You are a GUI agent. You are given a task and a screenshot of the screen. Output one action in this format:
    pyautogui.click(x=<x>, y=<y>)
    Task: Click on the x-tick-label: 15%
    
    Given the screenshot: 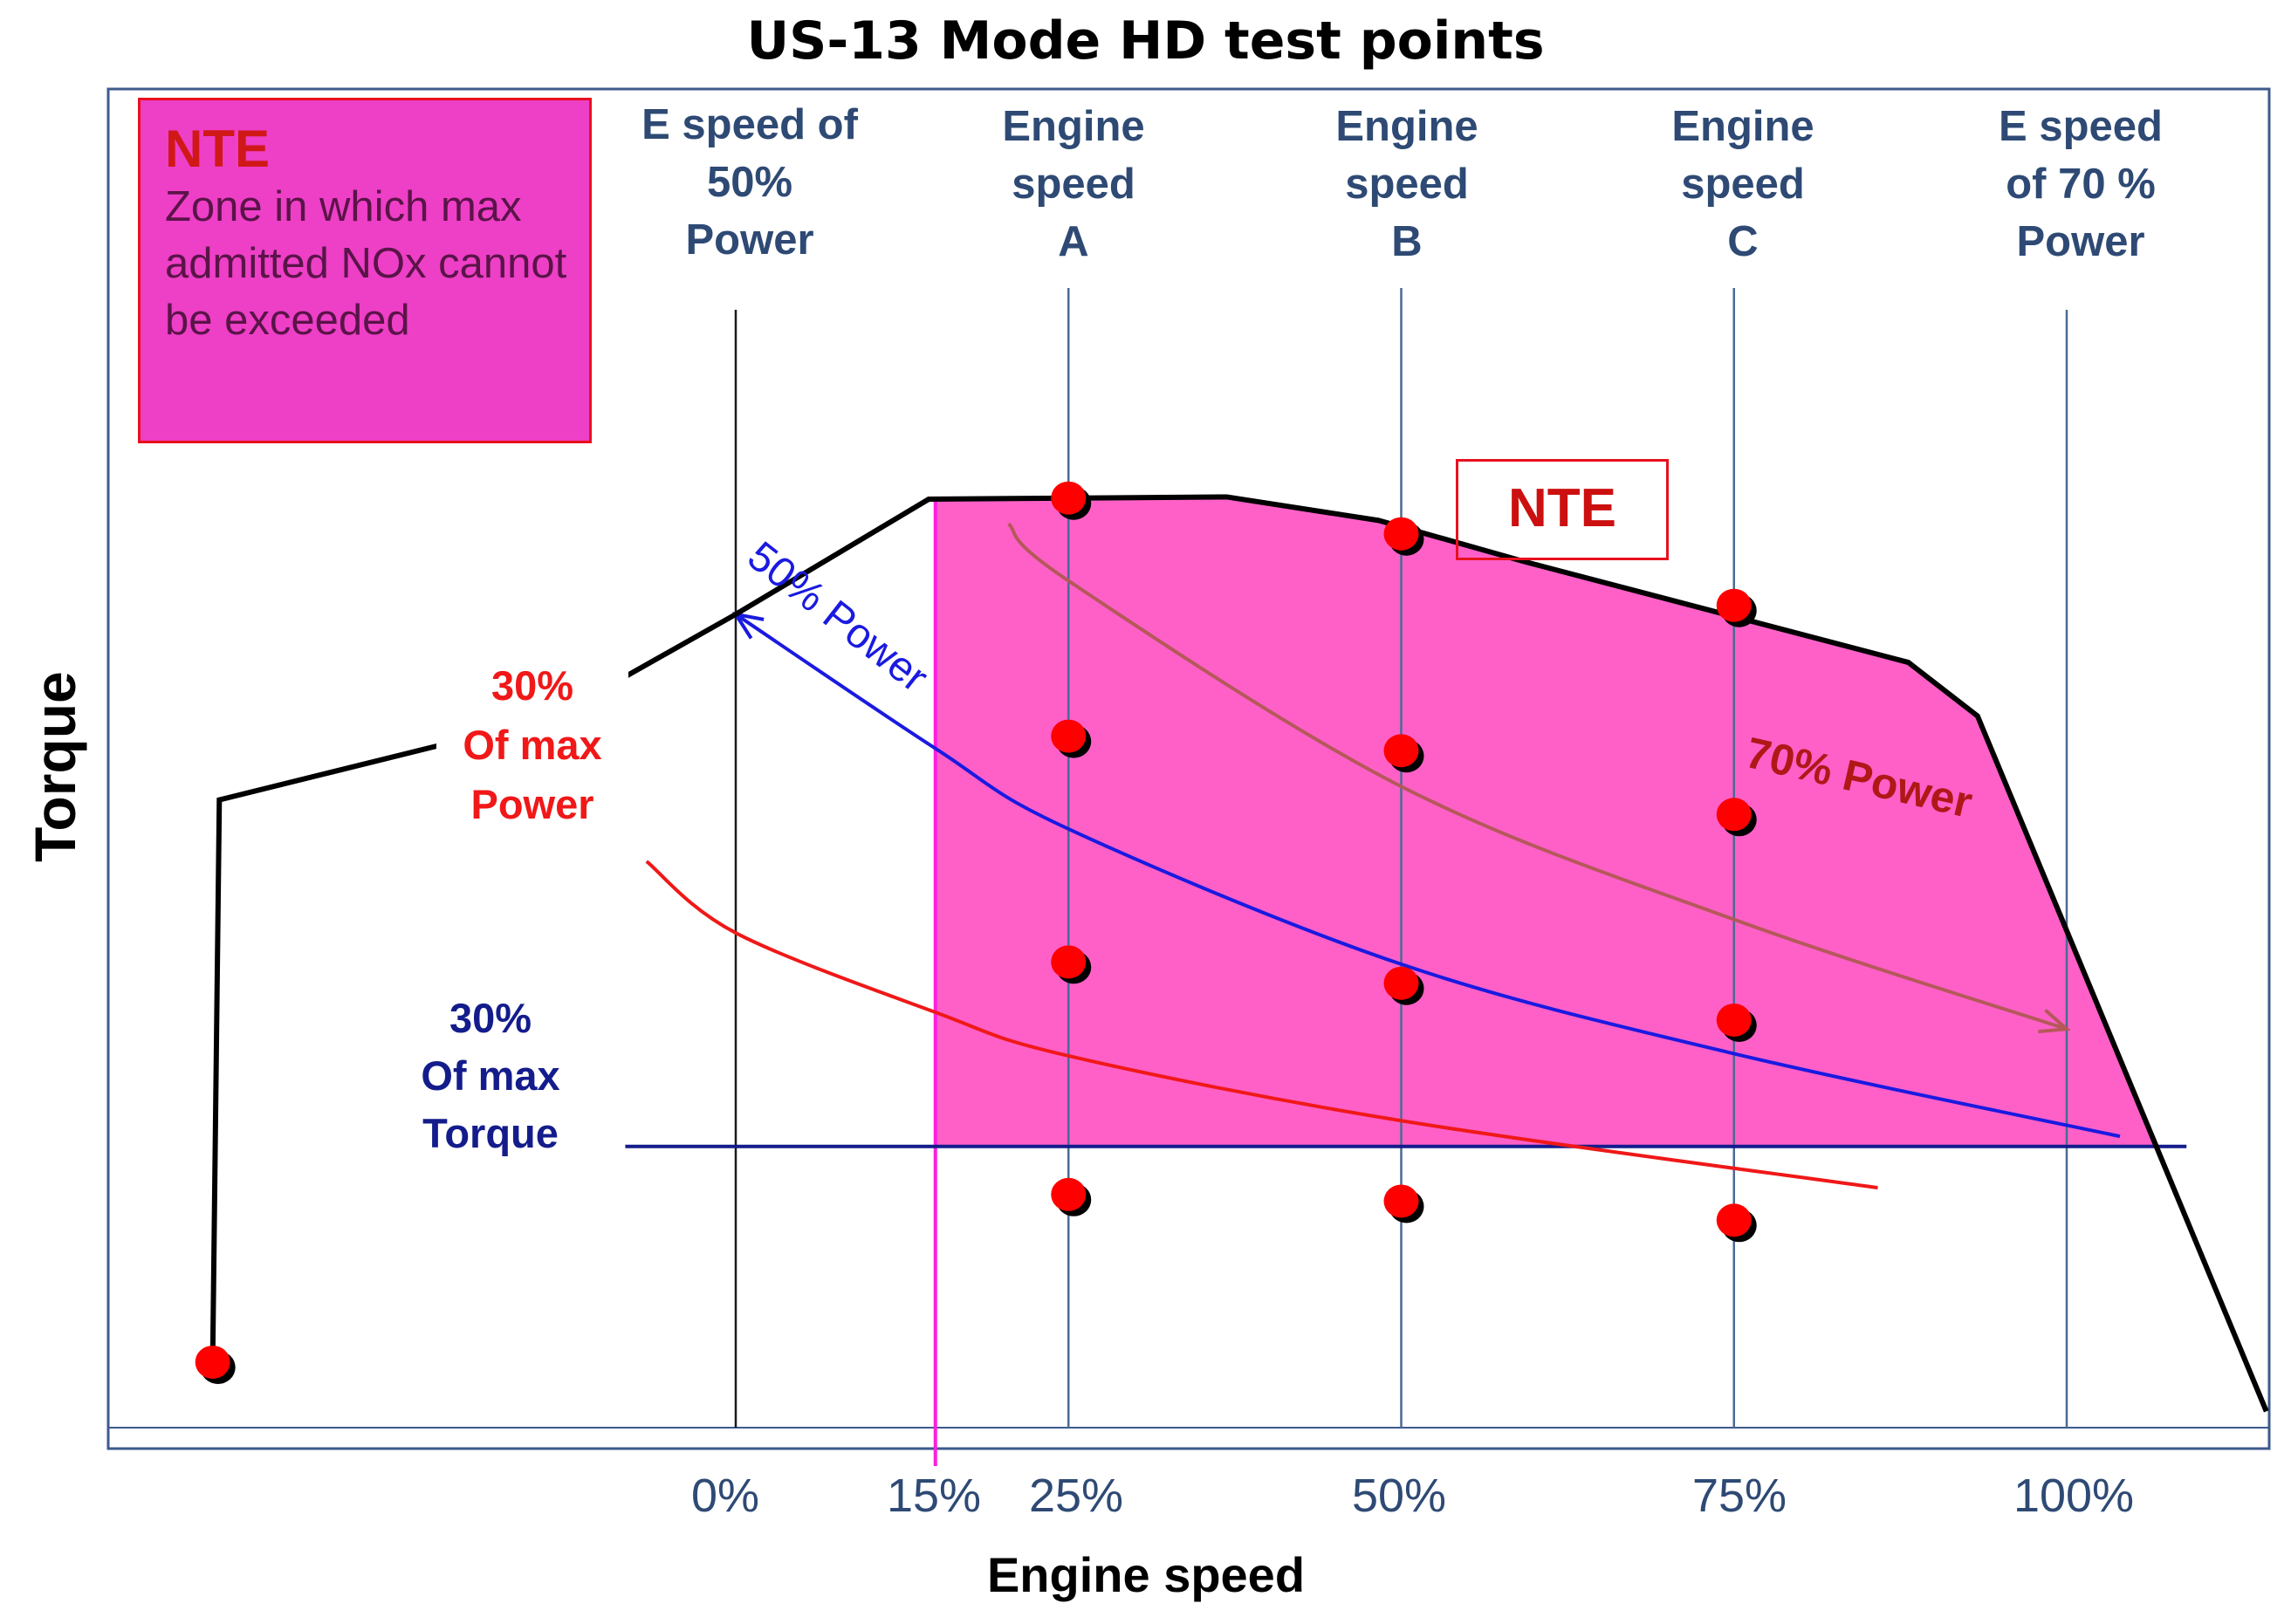 What is the action you would take?
    pyautogui.click(x=934, y=1496)
    